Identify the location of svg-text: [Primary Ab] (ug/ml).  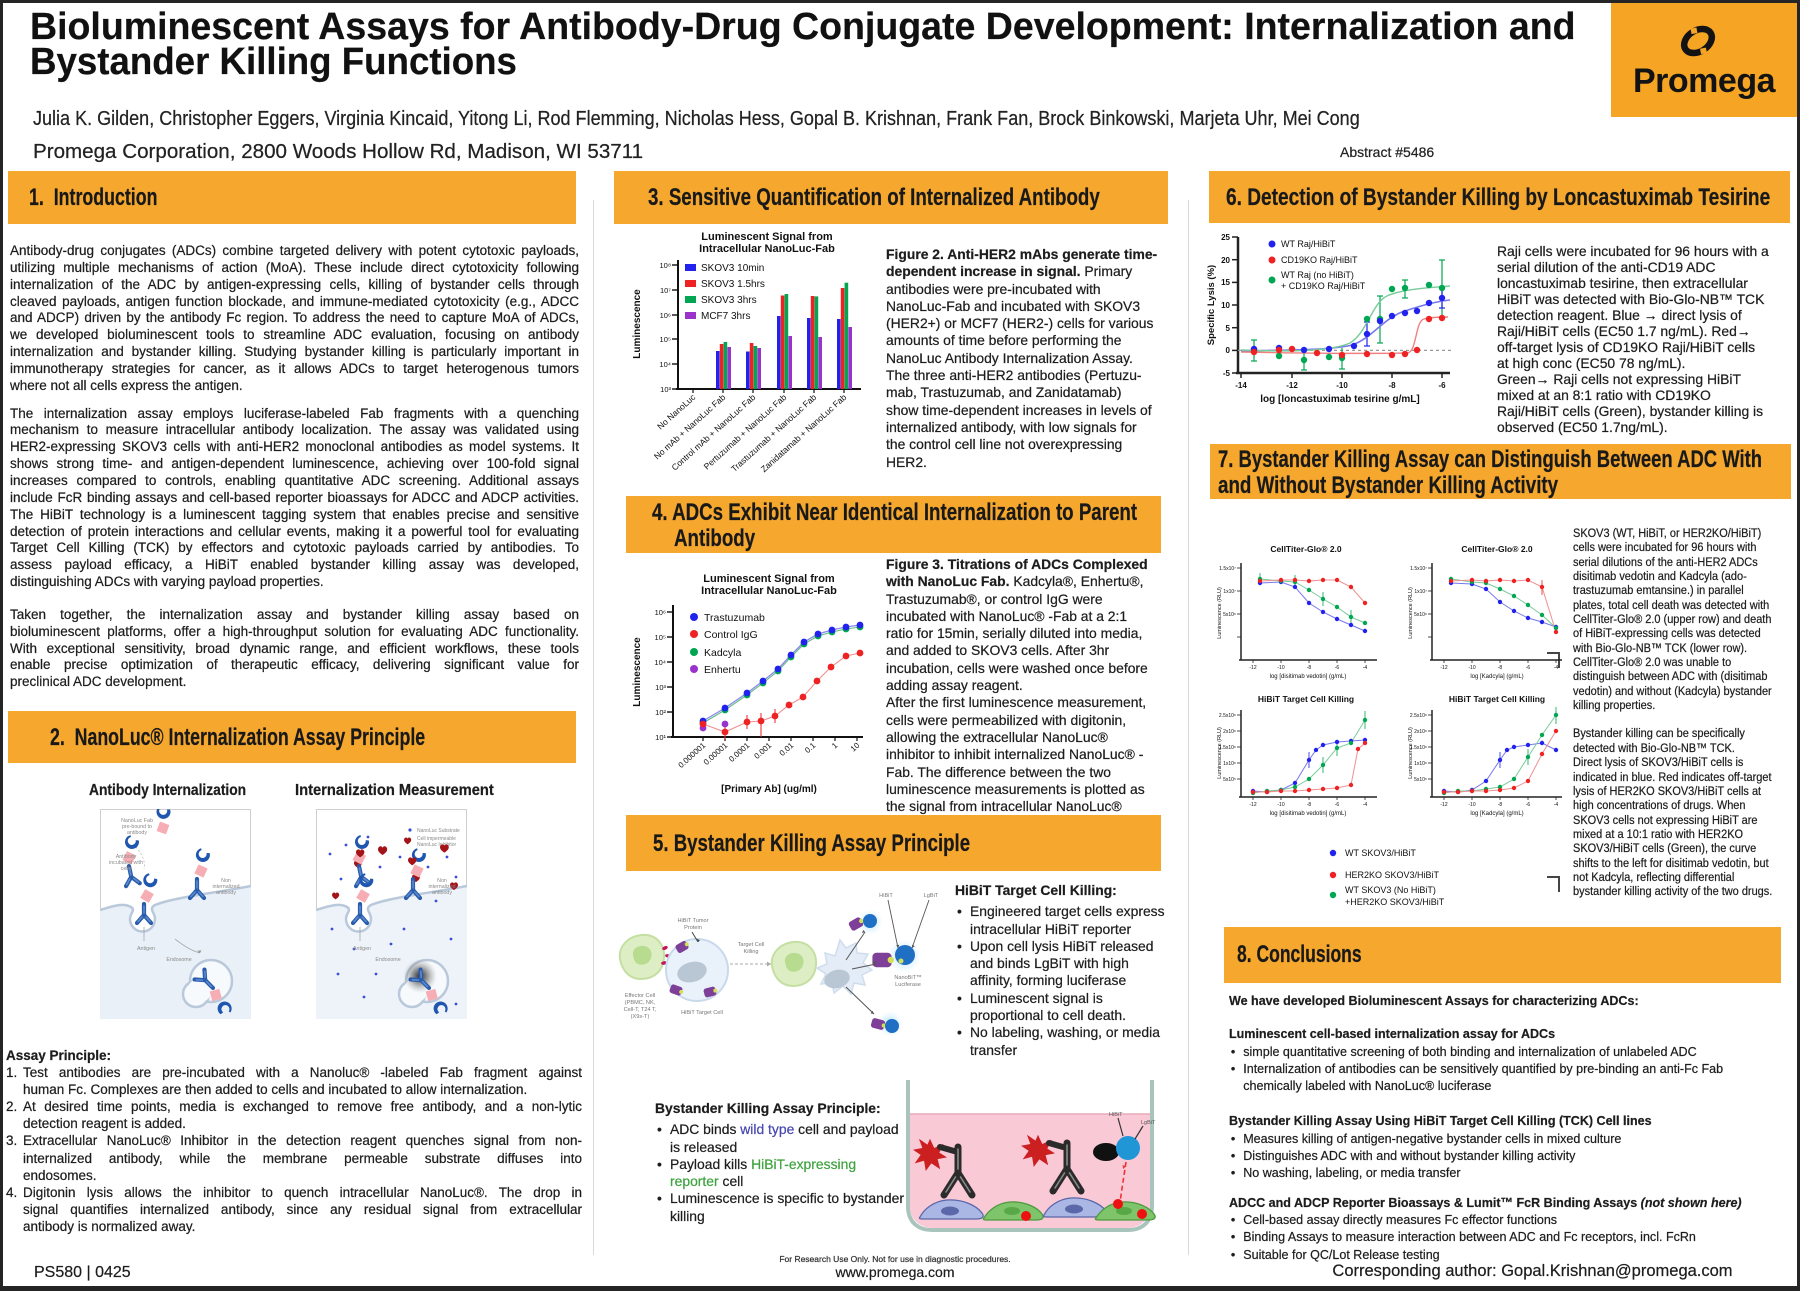
(769, 789).